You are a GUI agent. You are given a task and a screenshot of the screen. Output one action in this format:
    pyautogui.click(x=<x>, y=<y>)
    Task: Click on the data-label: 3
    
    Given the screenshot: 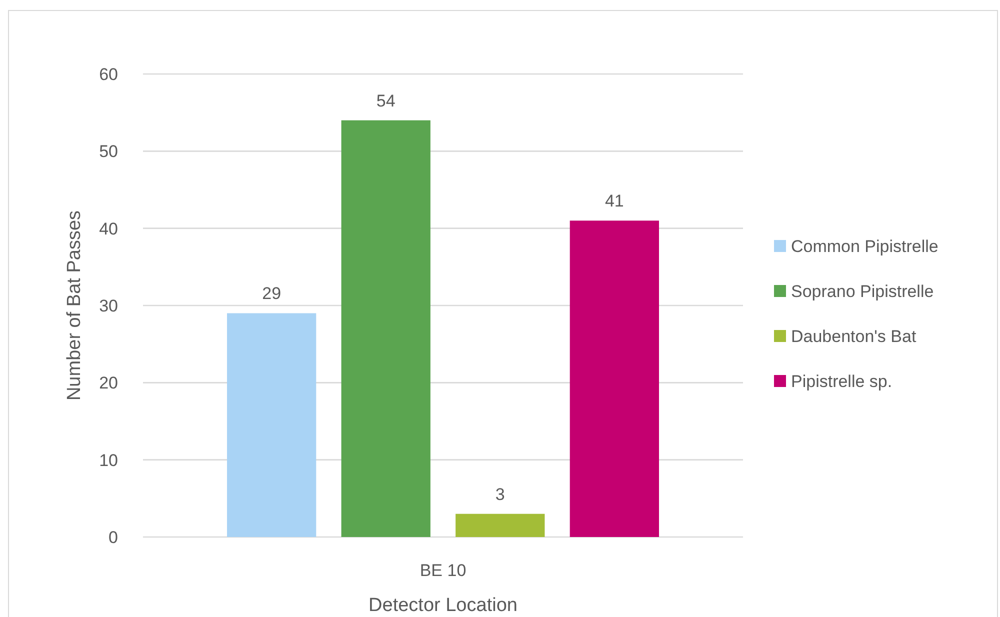 What is the action you would take?
    pyautogui.click(x=500, y=494)
    